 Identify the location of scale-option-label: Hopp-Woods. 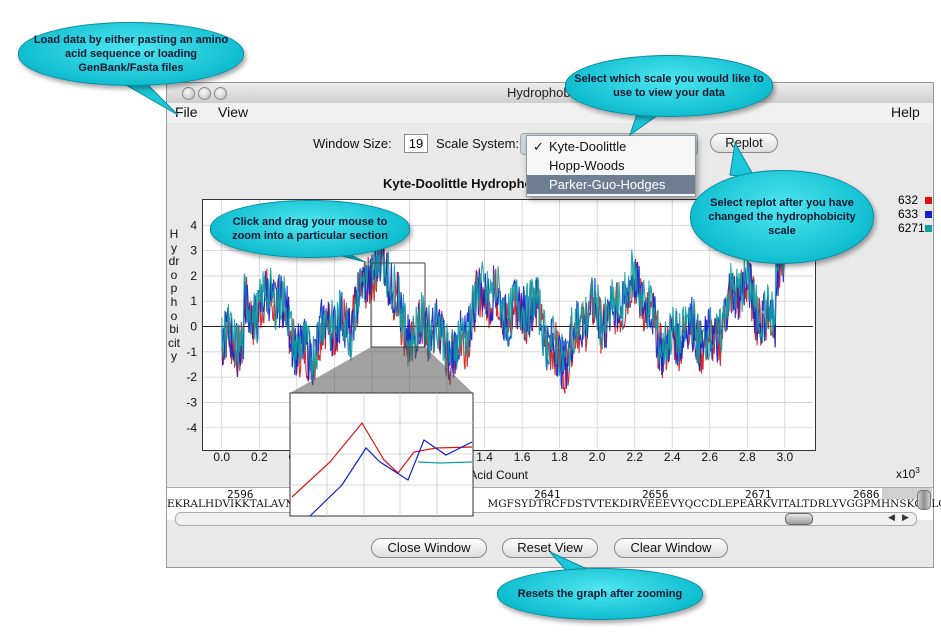
(587, 165).